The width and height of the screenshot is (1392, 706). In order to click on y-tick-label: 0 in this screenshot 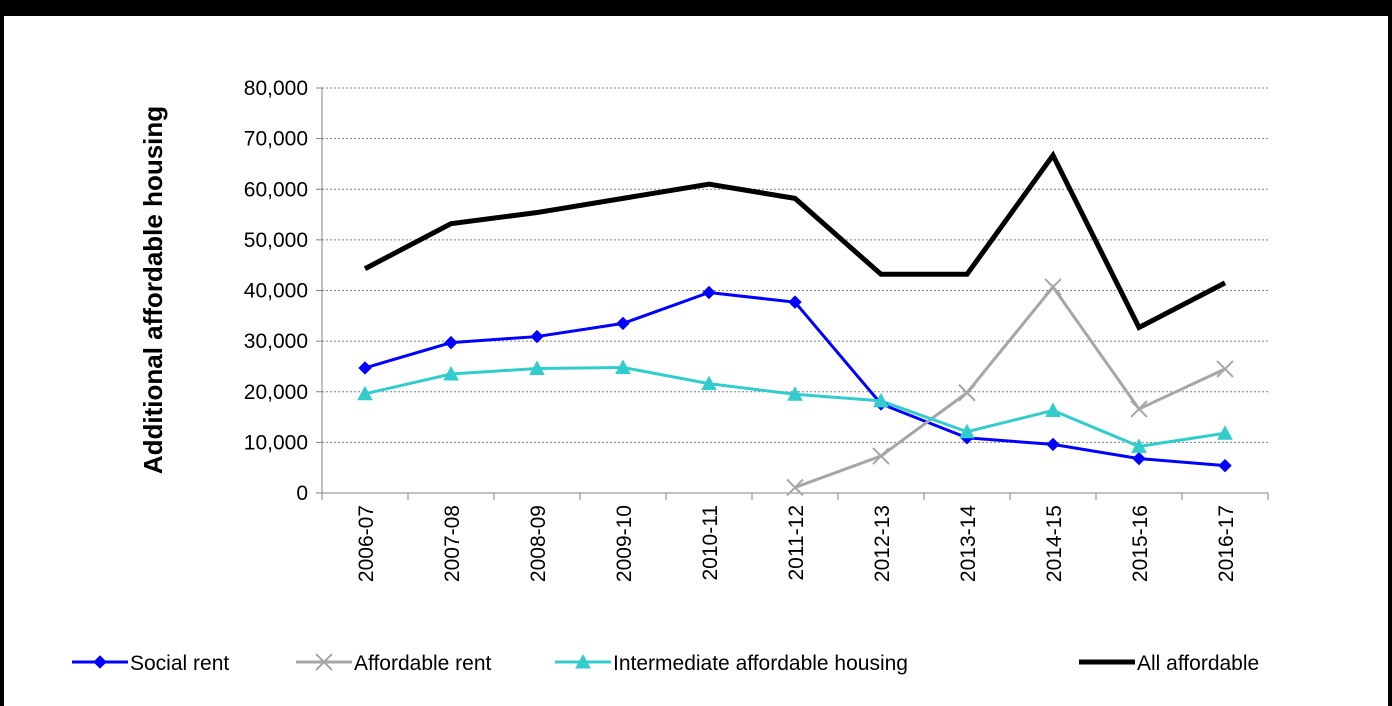, I will do `click(302, 493)`.